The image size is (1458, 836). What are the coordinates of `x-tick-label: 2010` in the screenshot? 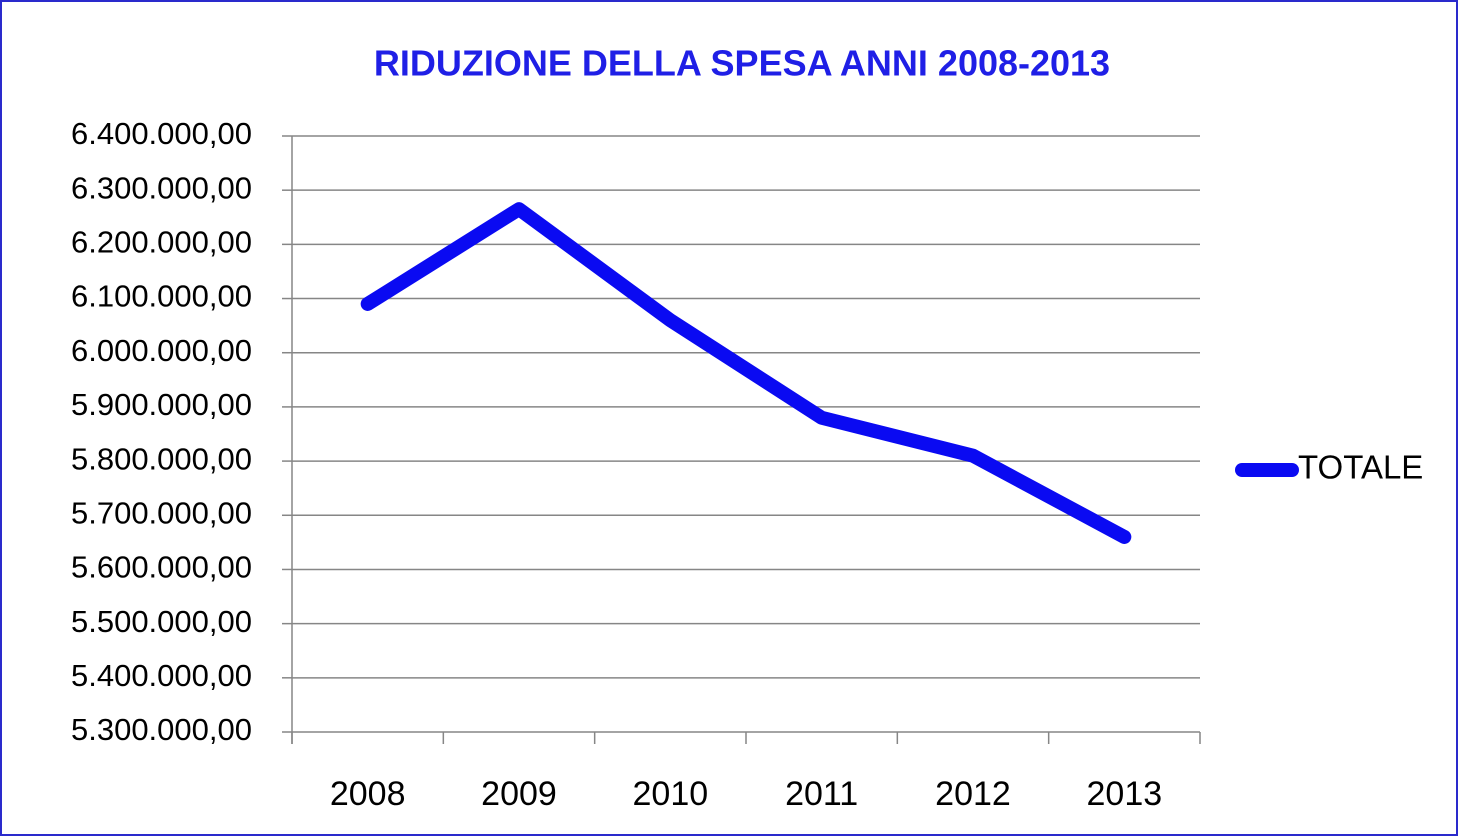 It's located at (671, 794).